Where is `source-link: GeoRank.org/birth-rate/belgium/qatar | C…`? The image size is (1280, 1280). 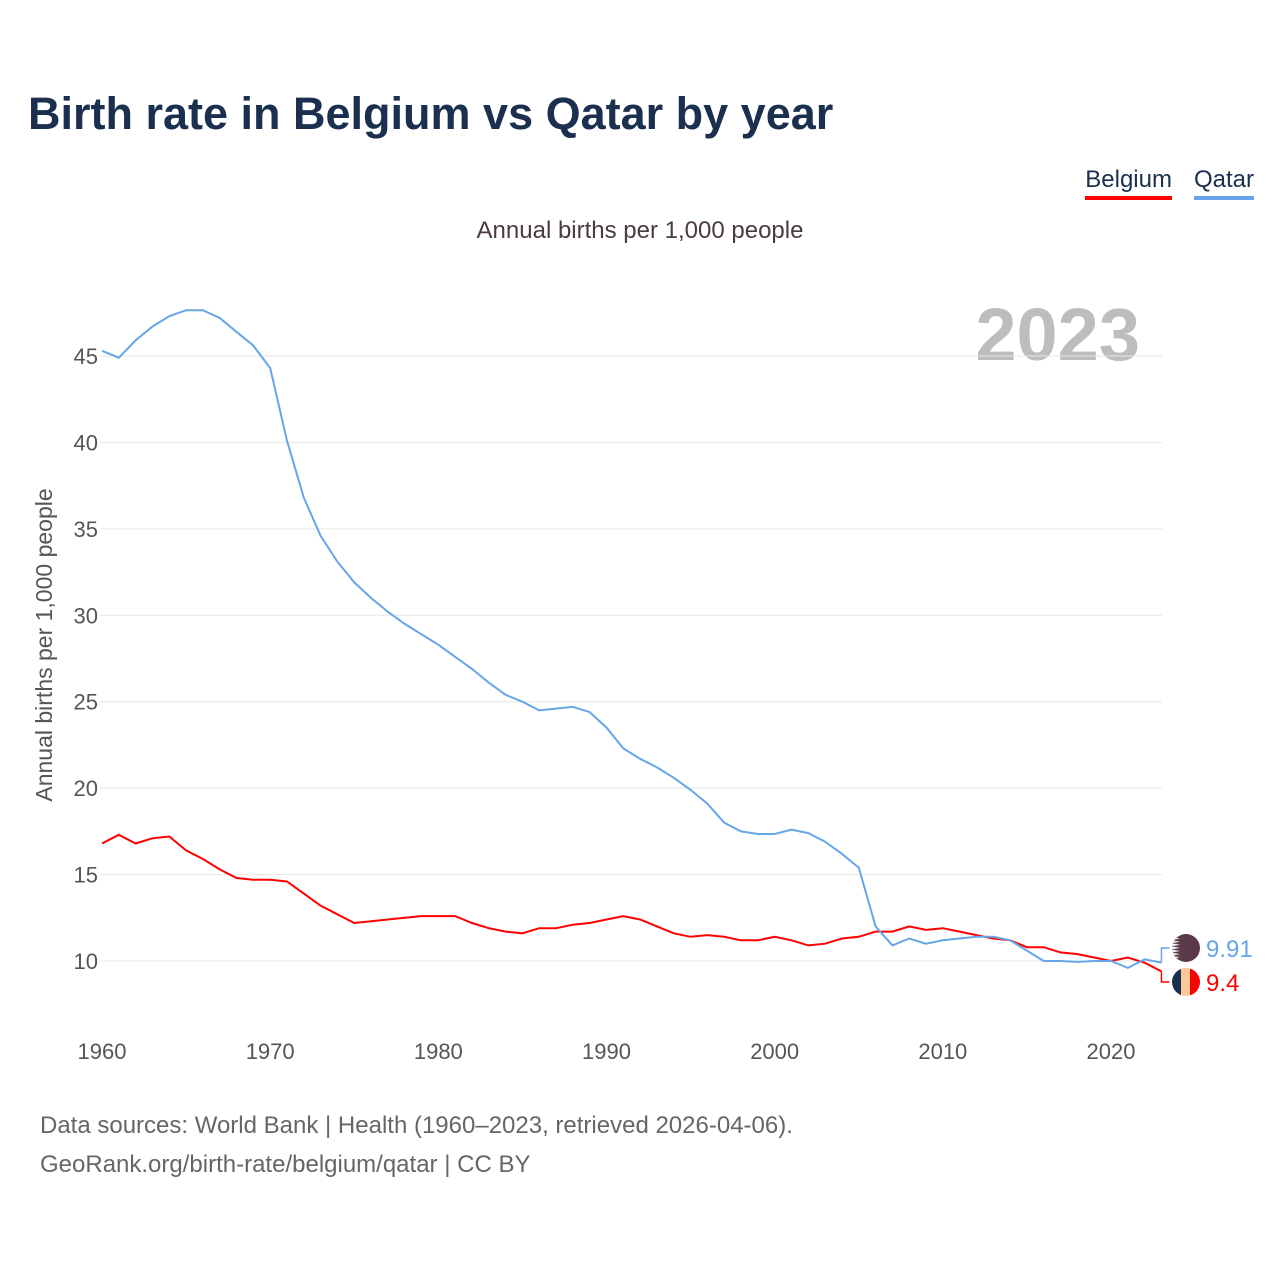
source-link: GeoRank.org/birth-rate/belgium/qatar | C… is located at coordinates (285, 1164).